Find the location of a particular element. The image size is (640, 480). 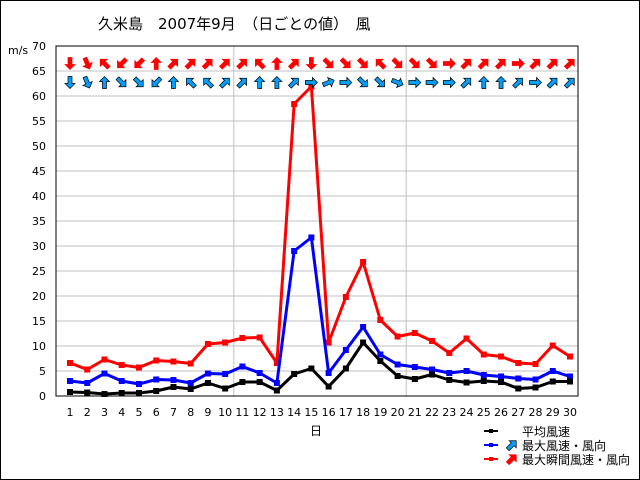

y-tick-label: 40 is located at coordinates (39, 196).